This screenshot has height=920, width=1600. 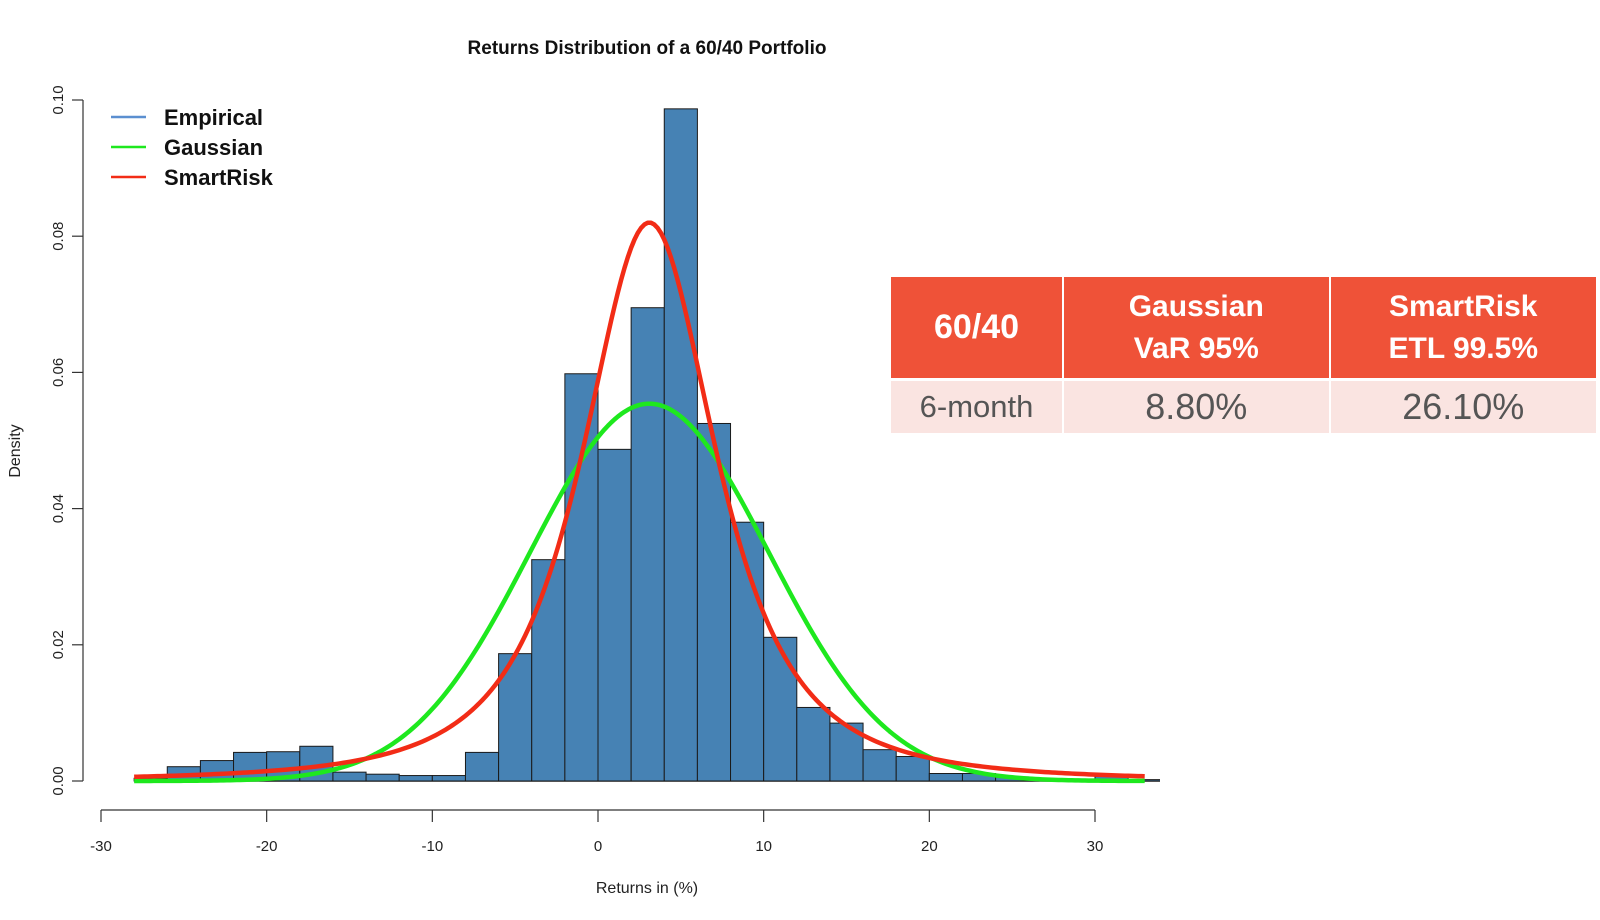 What do you see at coordinates (1196, 348) in the screenshot?
I see `header-gaussian-metric: VaR 95%` at bounding box center [1196, 348].